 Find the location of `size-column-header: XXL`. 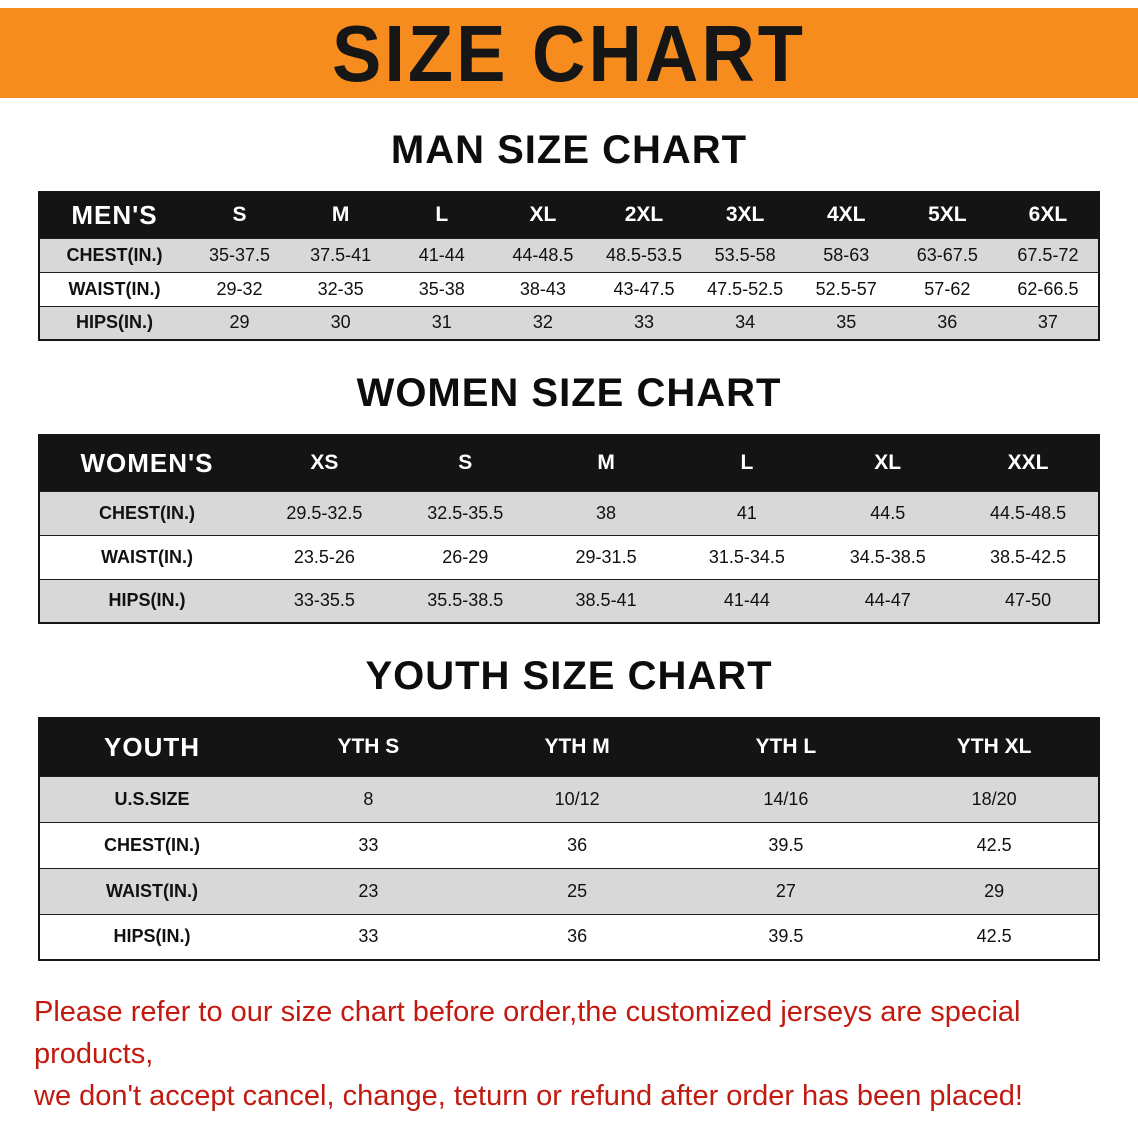

size-column-header: XXL is located at coordinates (1028, 463).